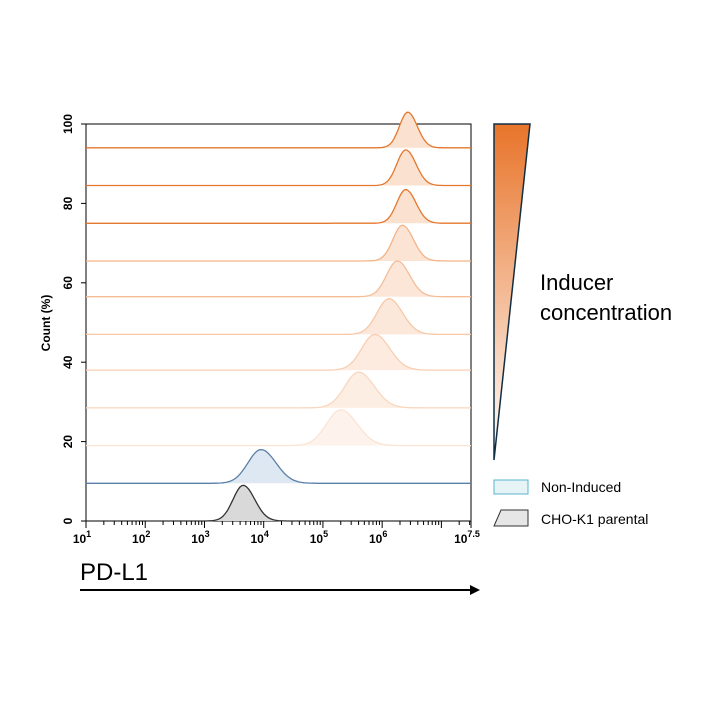  What do you see at coordinates (114, 572) in the screenshot?
I see `x-axis-label: PD-L1` at bounding box center [114, 572].